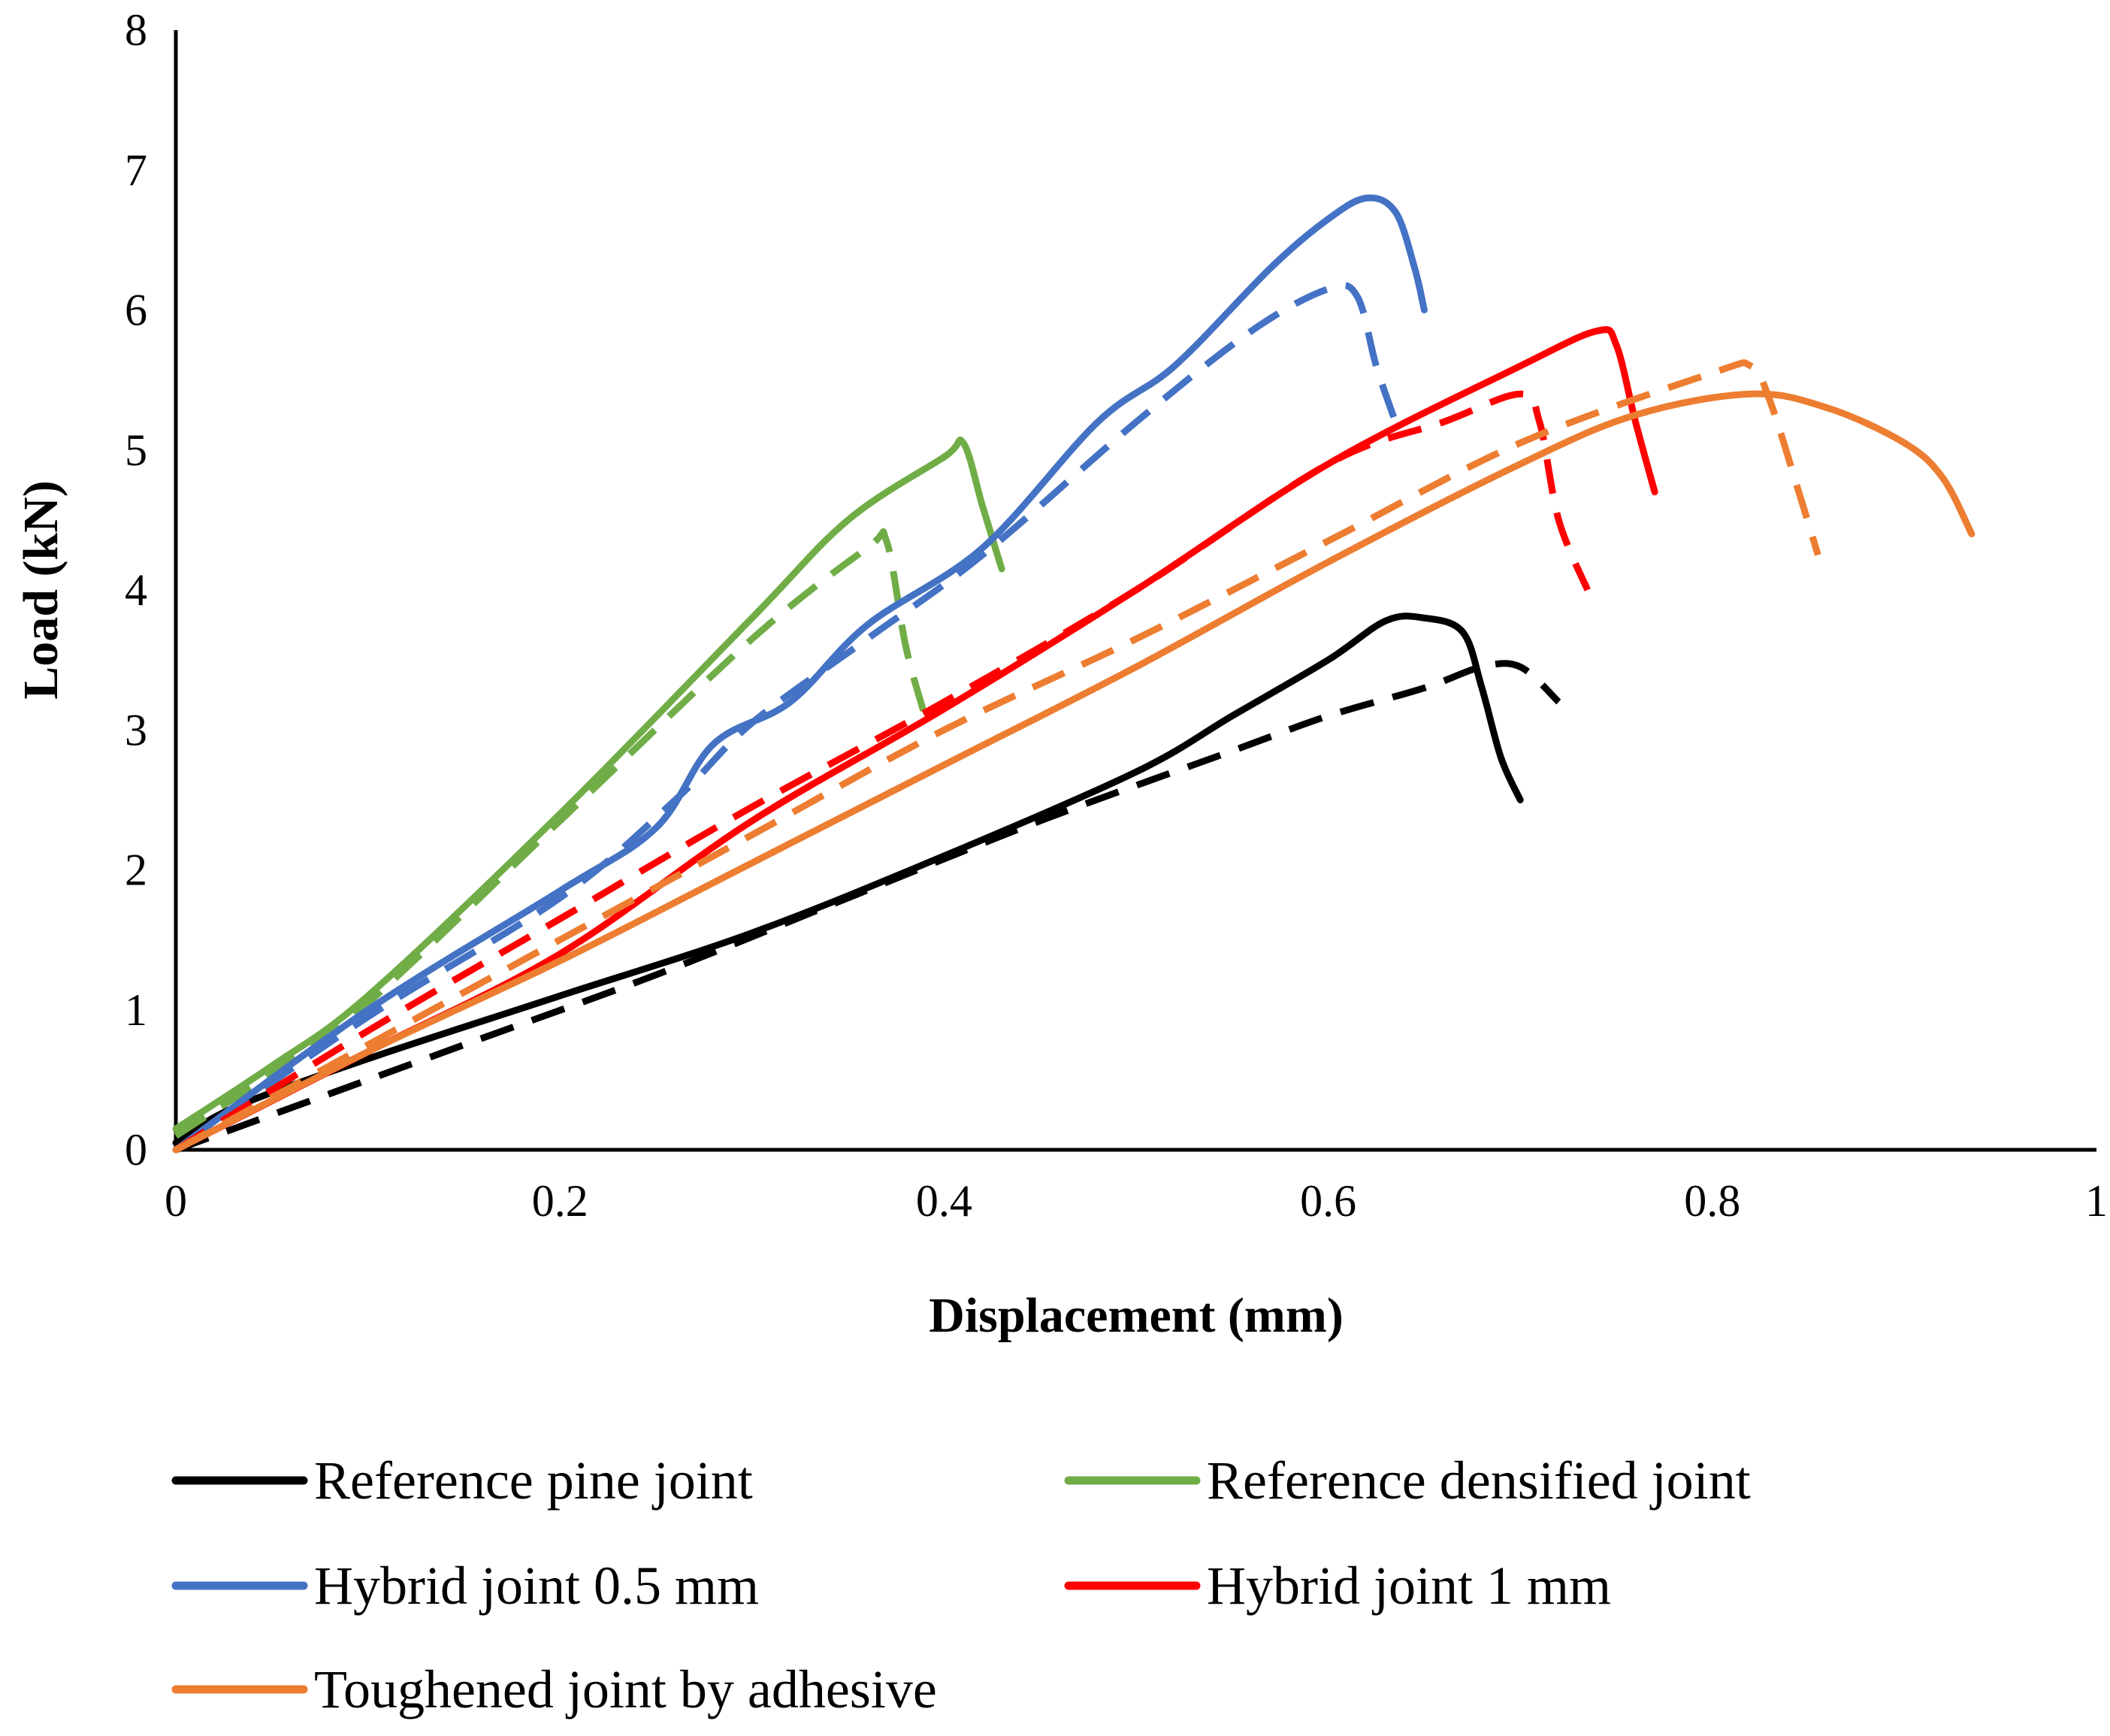 This screenshot has width=2110, height=1736. Describe the element at coordinates (1409, 1586) in the screenshot. I see `legend-label-hybrid-joint-1-mm: Hybrid joint 1 mm` at that location.